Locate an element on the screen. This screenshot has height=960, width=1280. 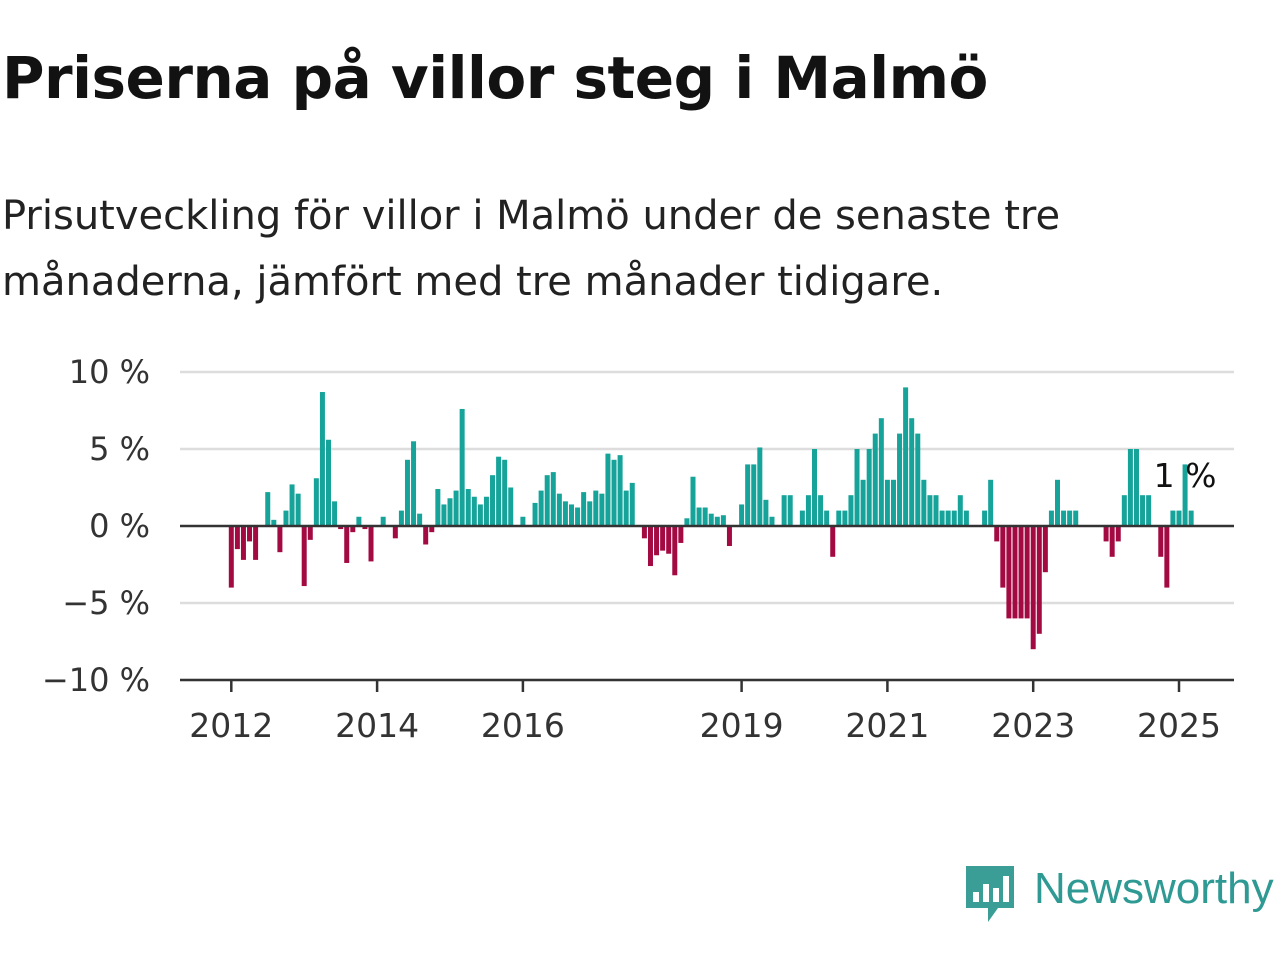
x-tick-label: 2021 is located at coordinates (887, 725).